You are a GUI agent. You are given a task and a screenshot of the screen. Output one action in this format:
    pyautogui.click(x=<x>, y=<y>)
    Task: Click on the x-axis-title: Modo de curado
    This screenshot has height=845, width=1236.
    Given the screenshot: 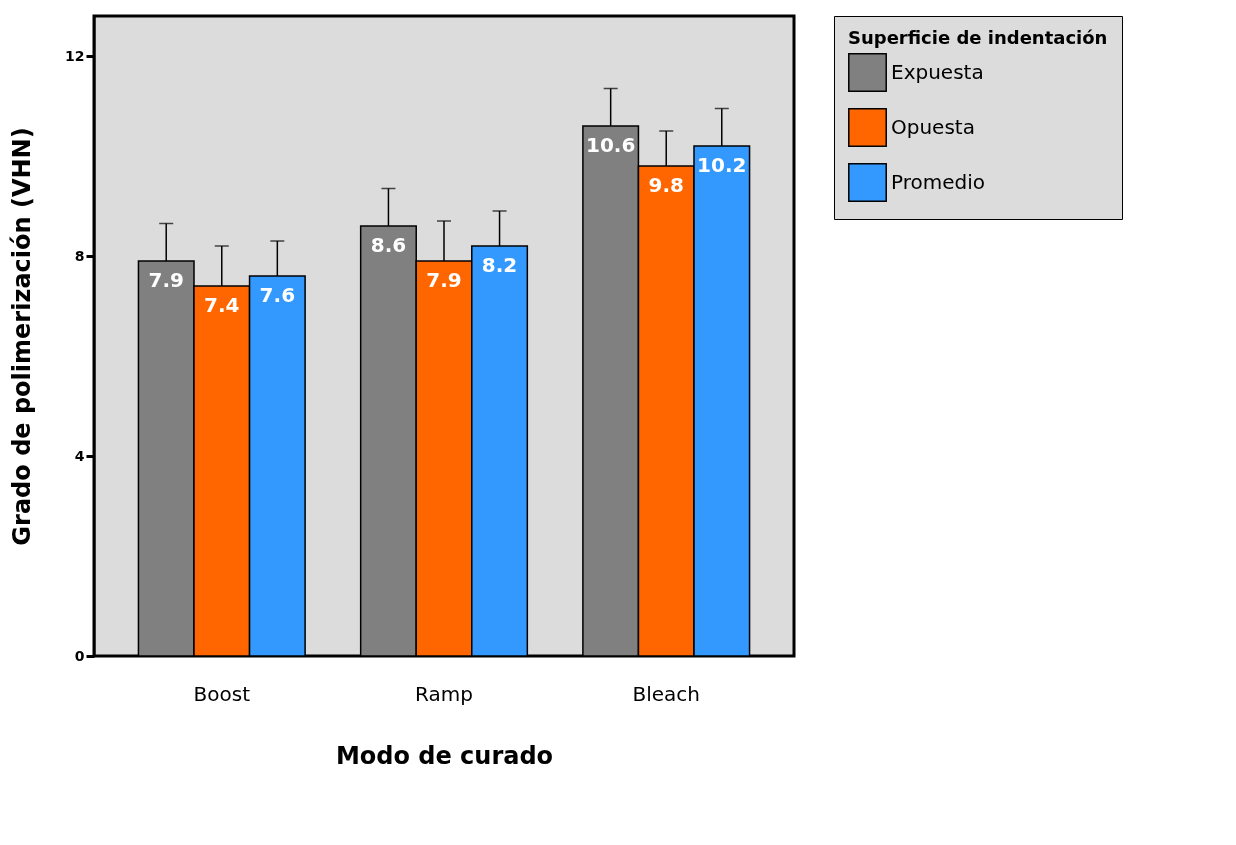 What is the action you would take?
    pyautogui.click(x=444, y=755)
    